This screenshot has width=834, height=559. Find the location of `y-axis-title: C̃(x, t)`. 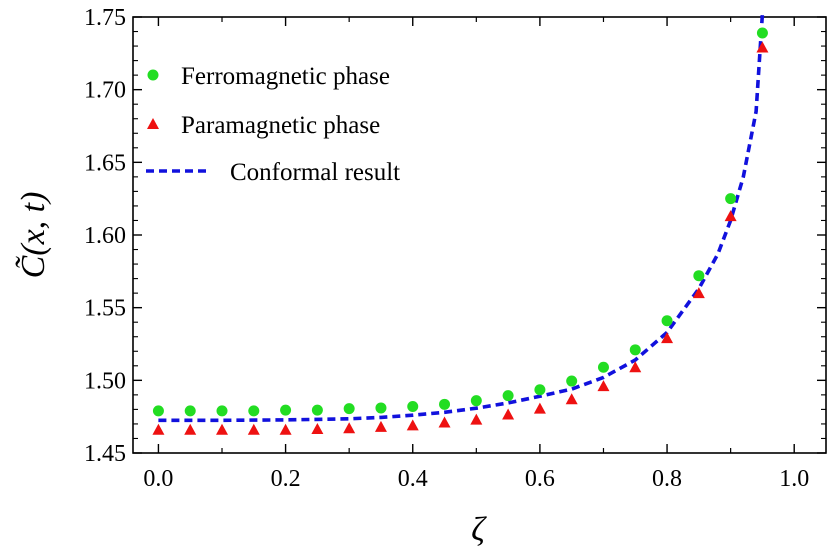

y-axis-title: C̃(x, t) is located at coordinates (33, 235).